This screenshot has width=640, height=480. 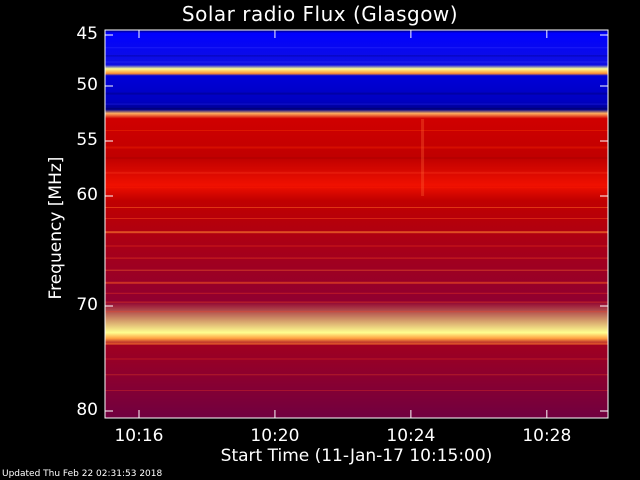 I want to click on y-tick-label: 80, so click(x=87, y=410).